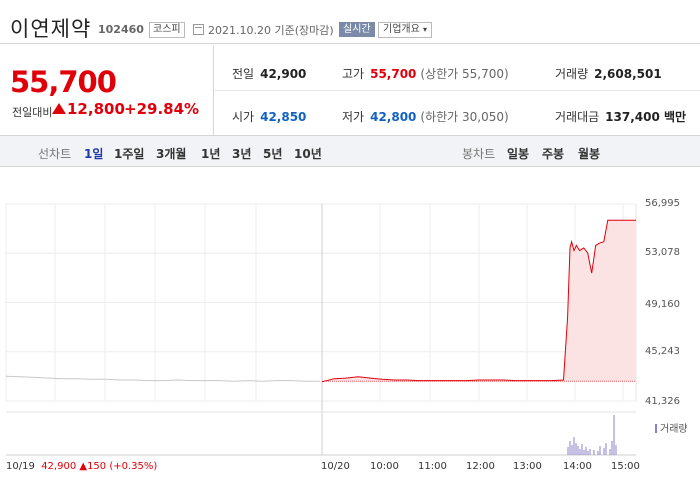  I want to click on prev-day-line, so click(162, 378).